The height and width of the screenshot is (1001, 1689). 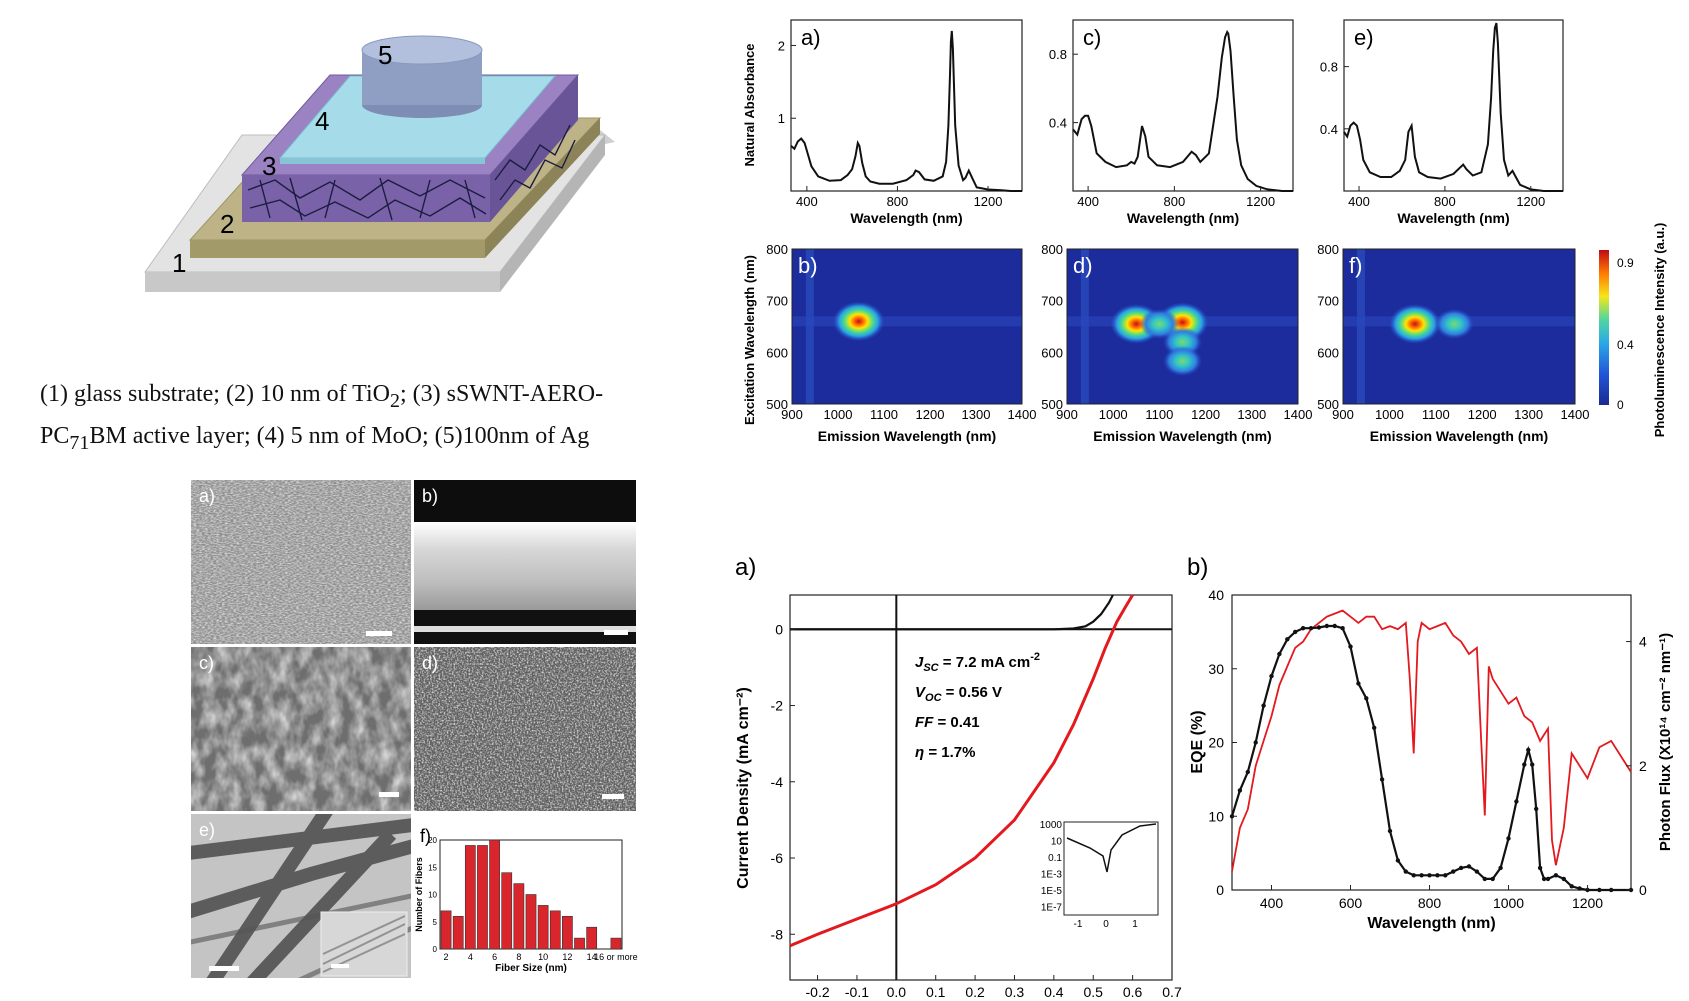 What do you see at coordinates (779, 629) in the screenshot?
I see `y-tick-label: 0` at bounding box center [779, 629].